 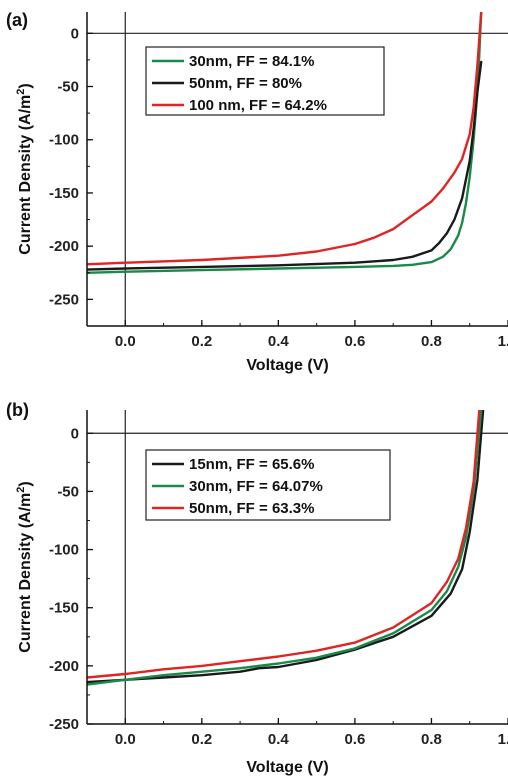 I want to click on legend-entry: 50nm, FF = 63.3%, so click(x=251, y=508).